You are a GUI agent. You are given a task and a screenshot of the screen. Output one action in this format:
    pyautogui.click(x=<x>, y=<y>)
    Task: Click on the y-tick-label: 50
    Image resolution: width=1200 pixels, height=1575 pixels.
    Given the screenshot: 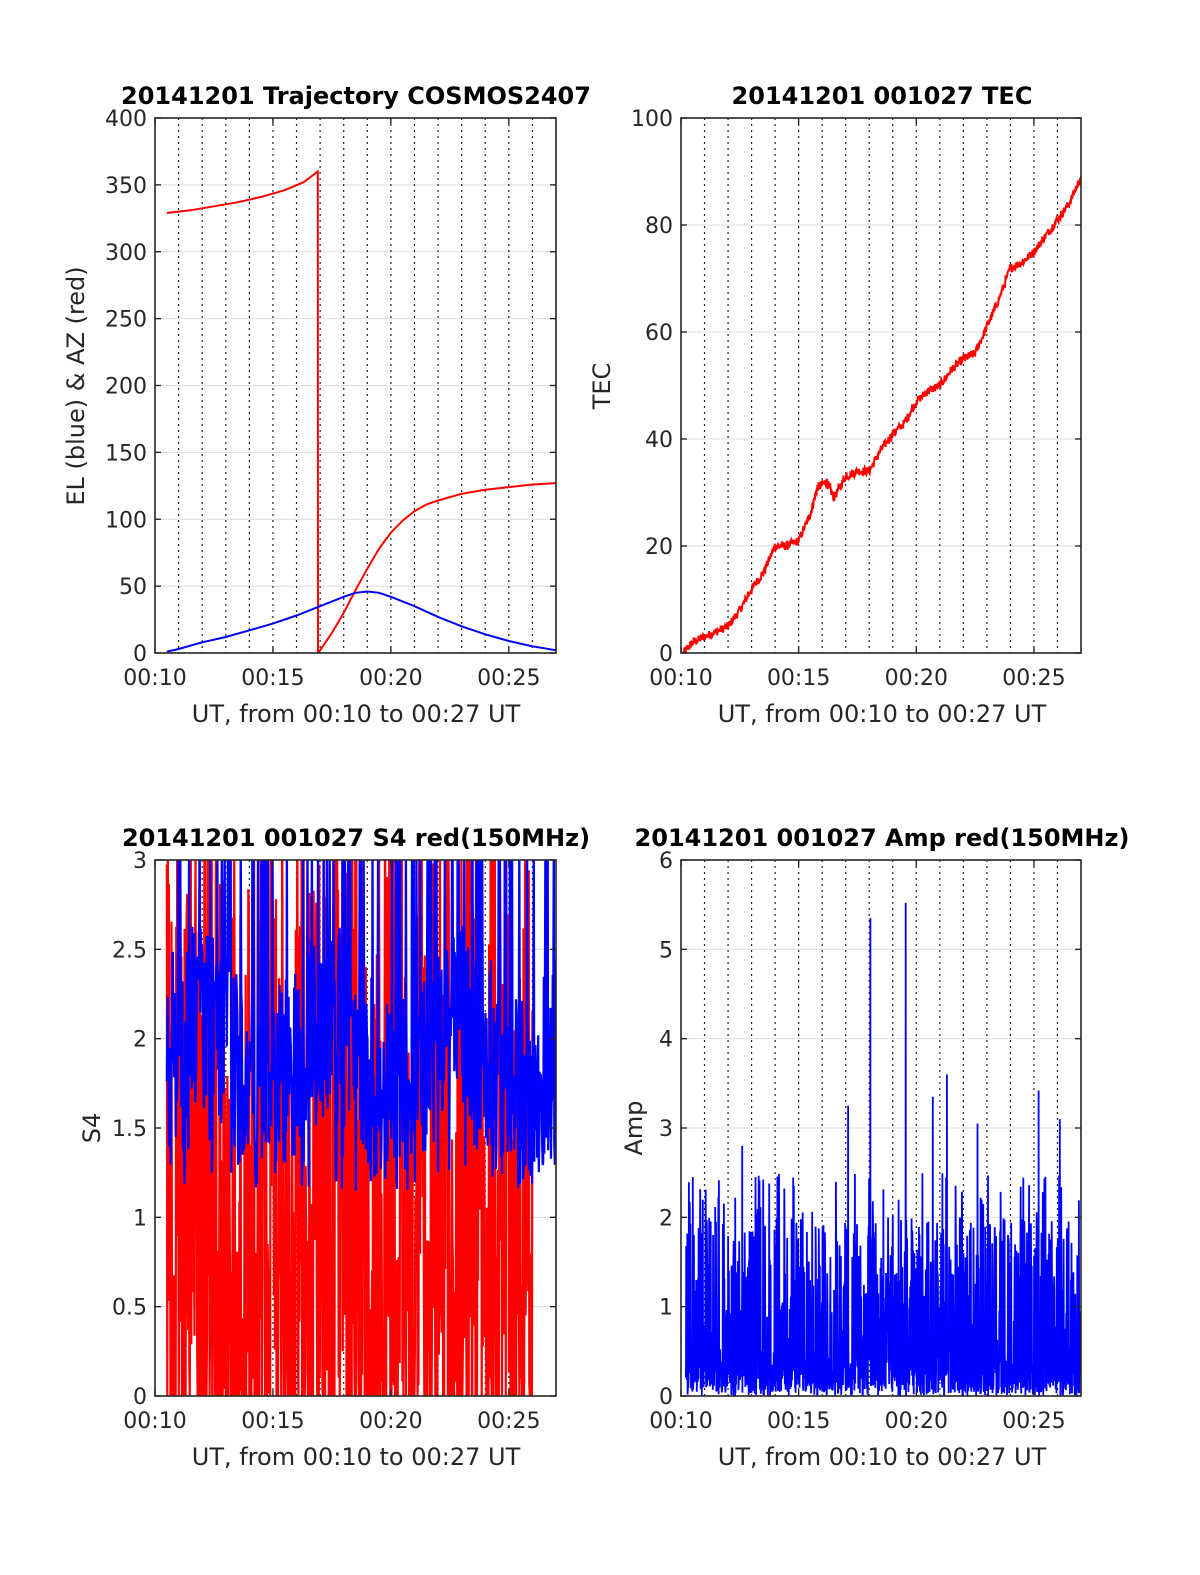 What is the action you would take?
    pyautogui.click(x=133, y=587)
    